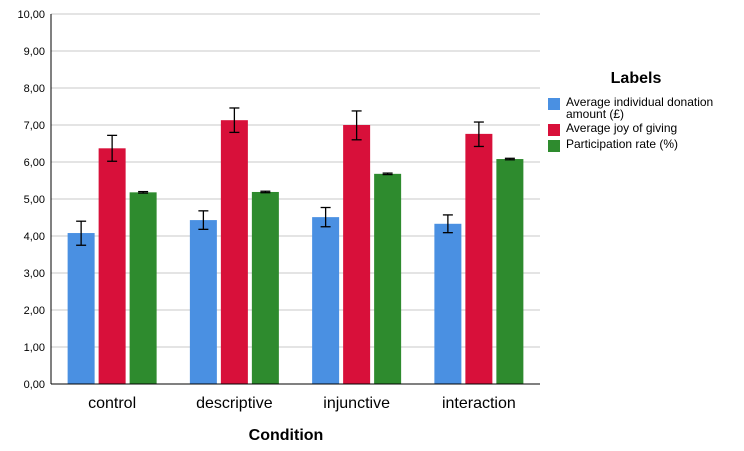 The image size is (744, 451). What do you see at coordinates (622, 144) in the screenshot?
I see `legend-label-participation: Participation rate (%)` at bounding box center [622, 144].